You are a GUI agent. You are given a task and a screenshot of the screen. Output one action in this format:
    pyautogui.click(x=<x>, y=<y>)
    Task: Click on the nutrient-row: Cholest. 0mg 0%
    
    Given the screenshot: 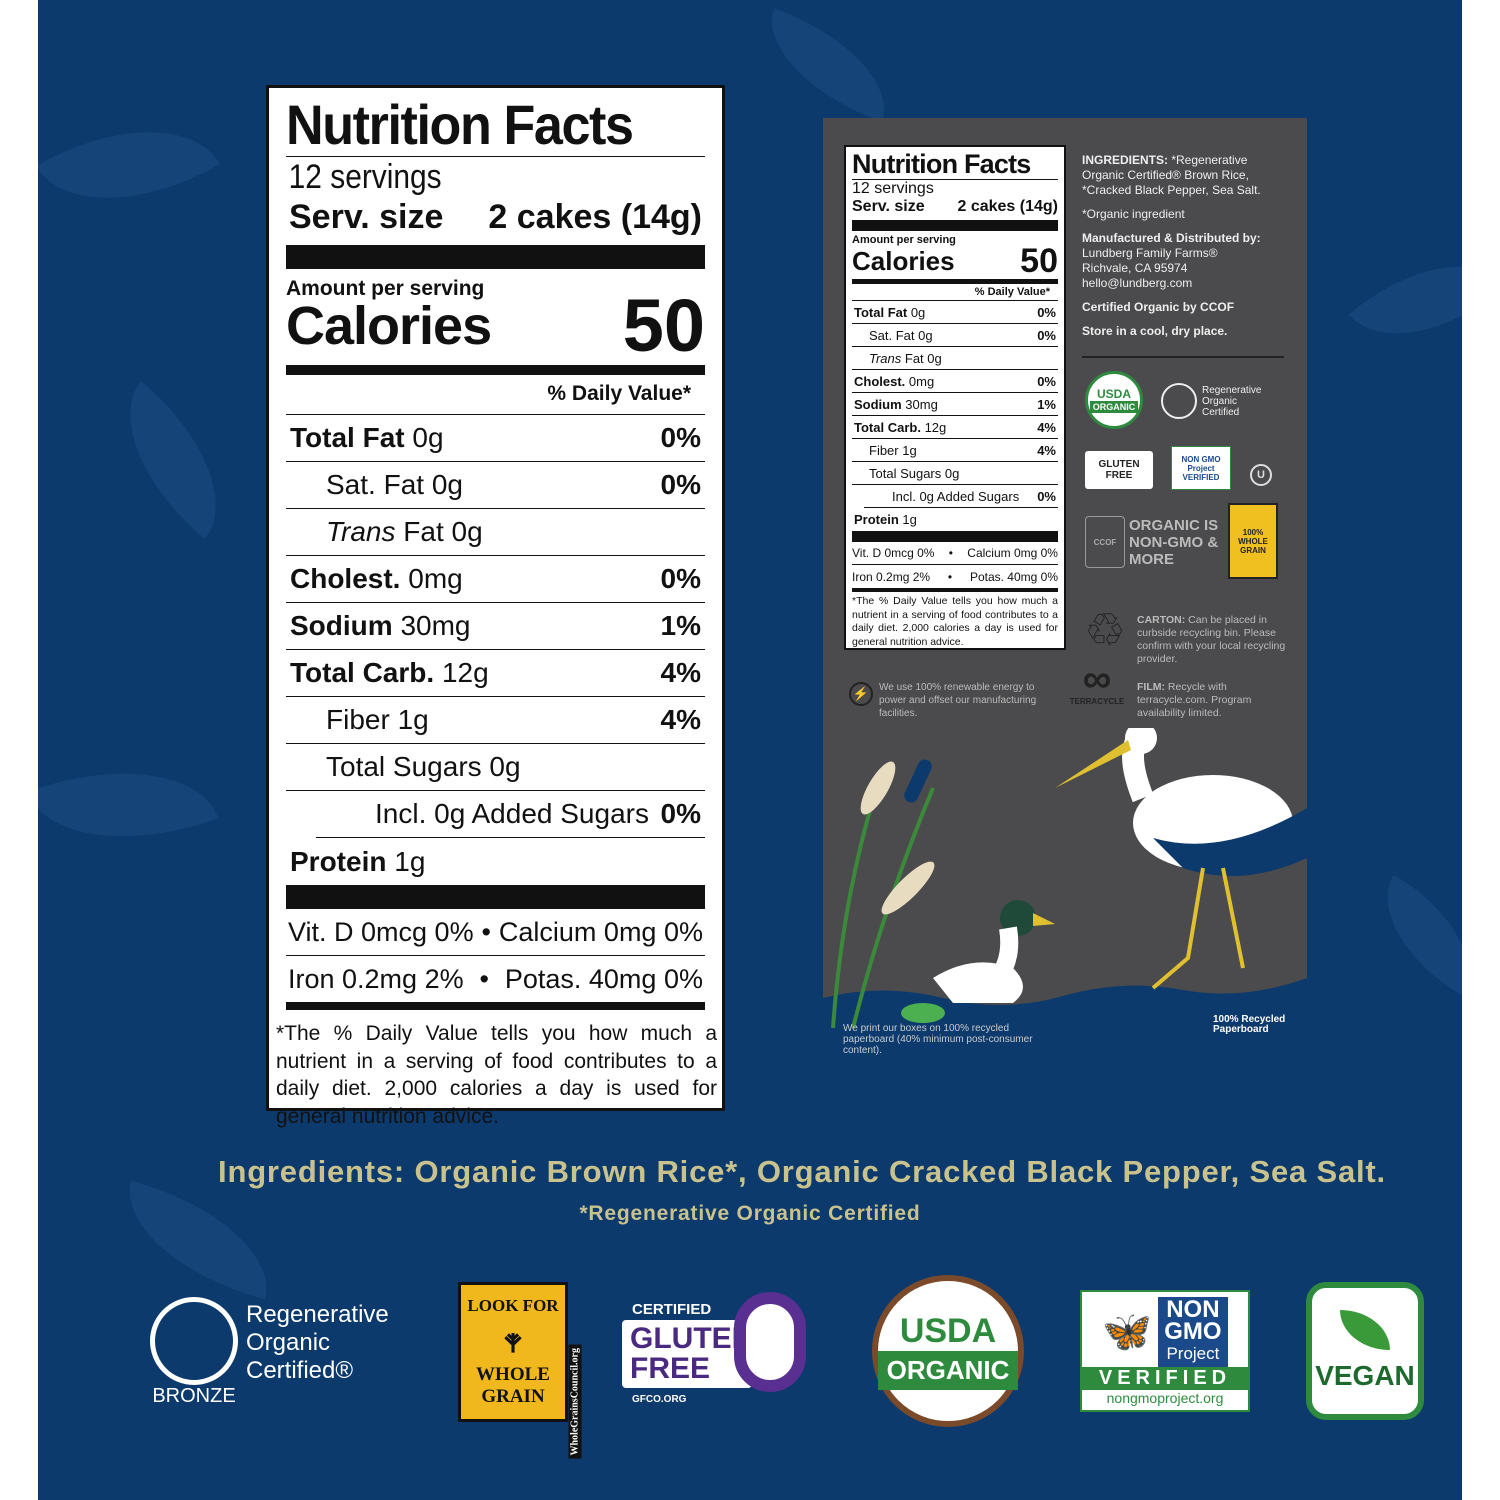 What is the action you would take?
    pyautogui.click(x=955, y=381)
    